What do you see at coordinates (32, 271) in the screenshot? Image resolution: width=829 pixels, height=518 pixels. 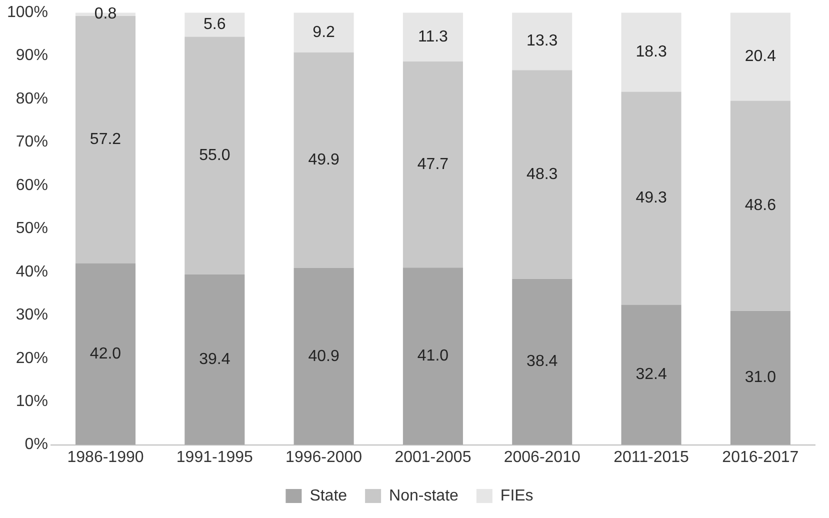 I see `y-tick-label: 40%` at bounding box center [32, 271].